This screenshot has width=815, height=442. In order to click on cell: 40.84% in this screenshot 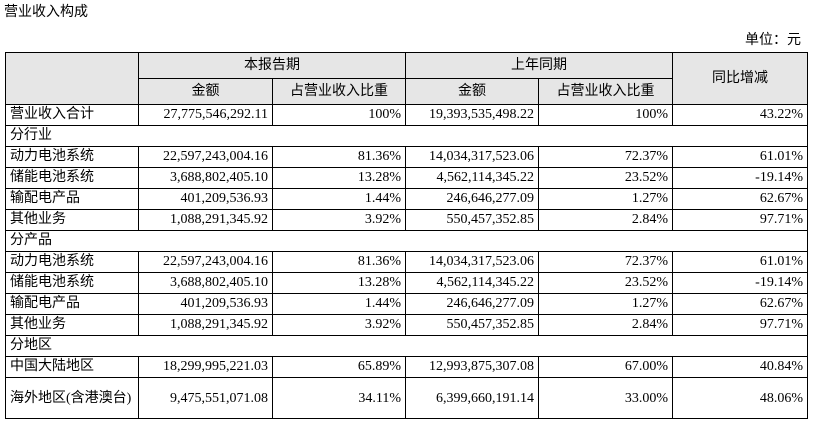, I will do `click(740, 367)`.